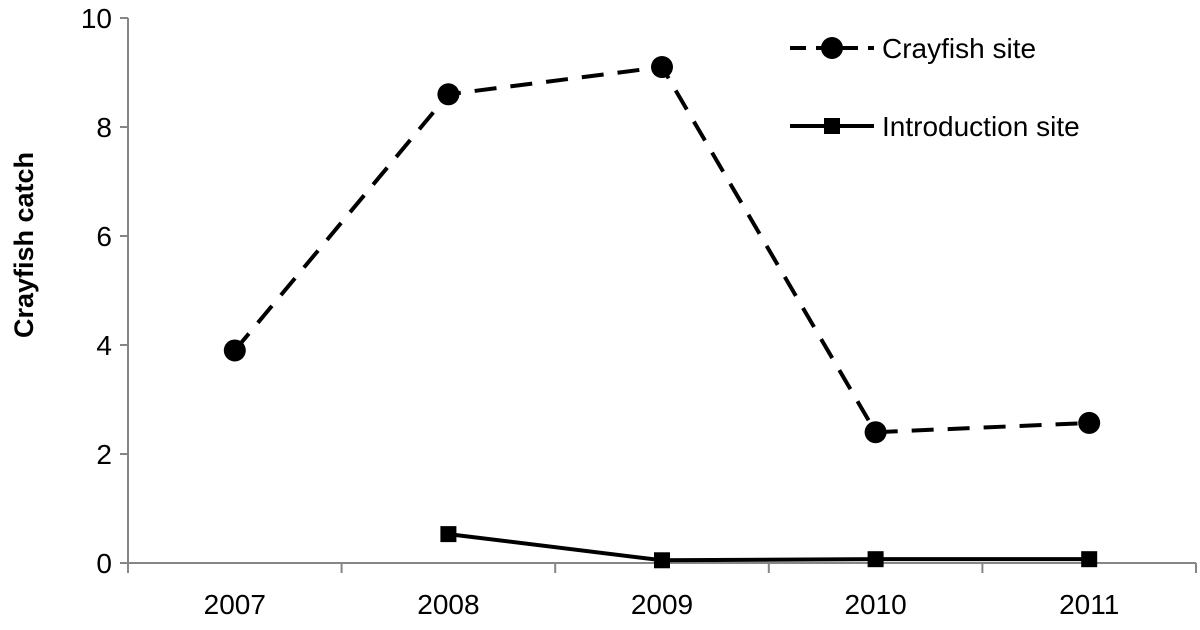  I want to click on y-tick-label: 6, so click(104, 236).